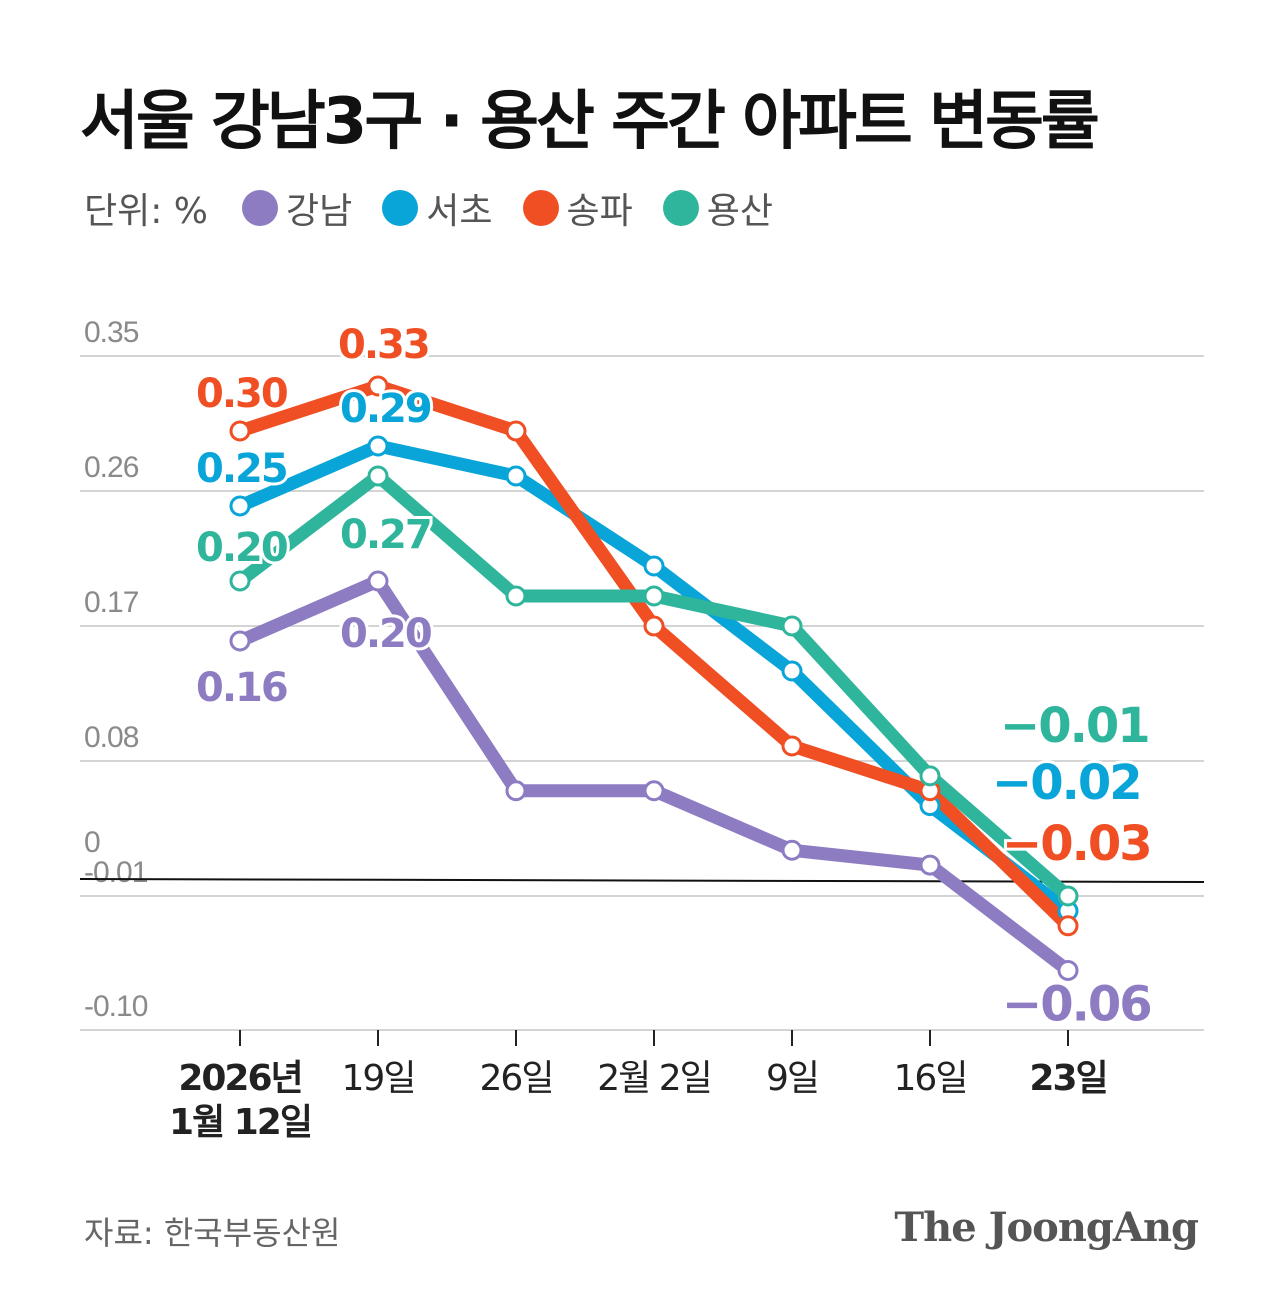  I want to click on data-label-0-6: −0.06, so click(1076, 1004).